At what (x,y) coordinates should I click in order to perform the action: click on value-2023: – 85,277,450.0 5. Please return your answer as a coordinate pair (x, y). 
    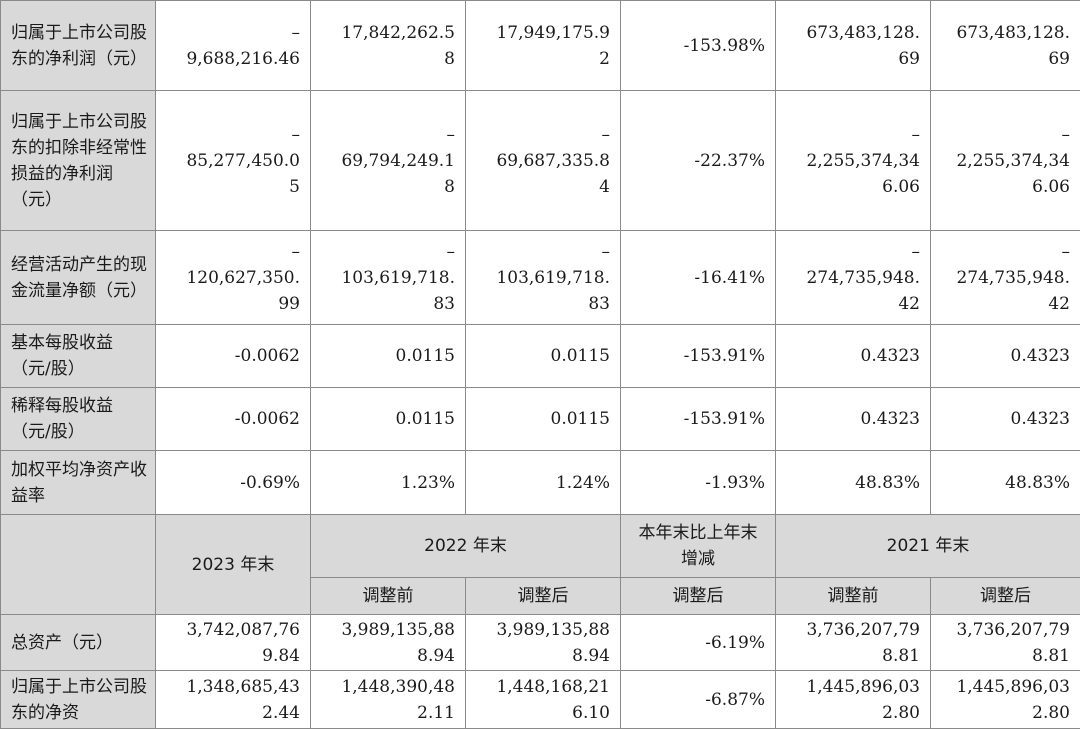
    Looking at the image, I should click on (233, 161).